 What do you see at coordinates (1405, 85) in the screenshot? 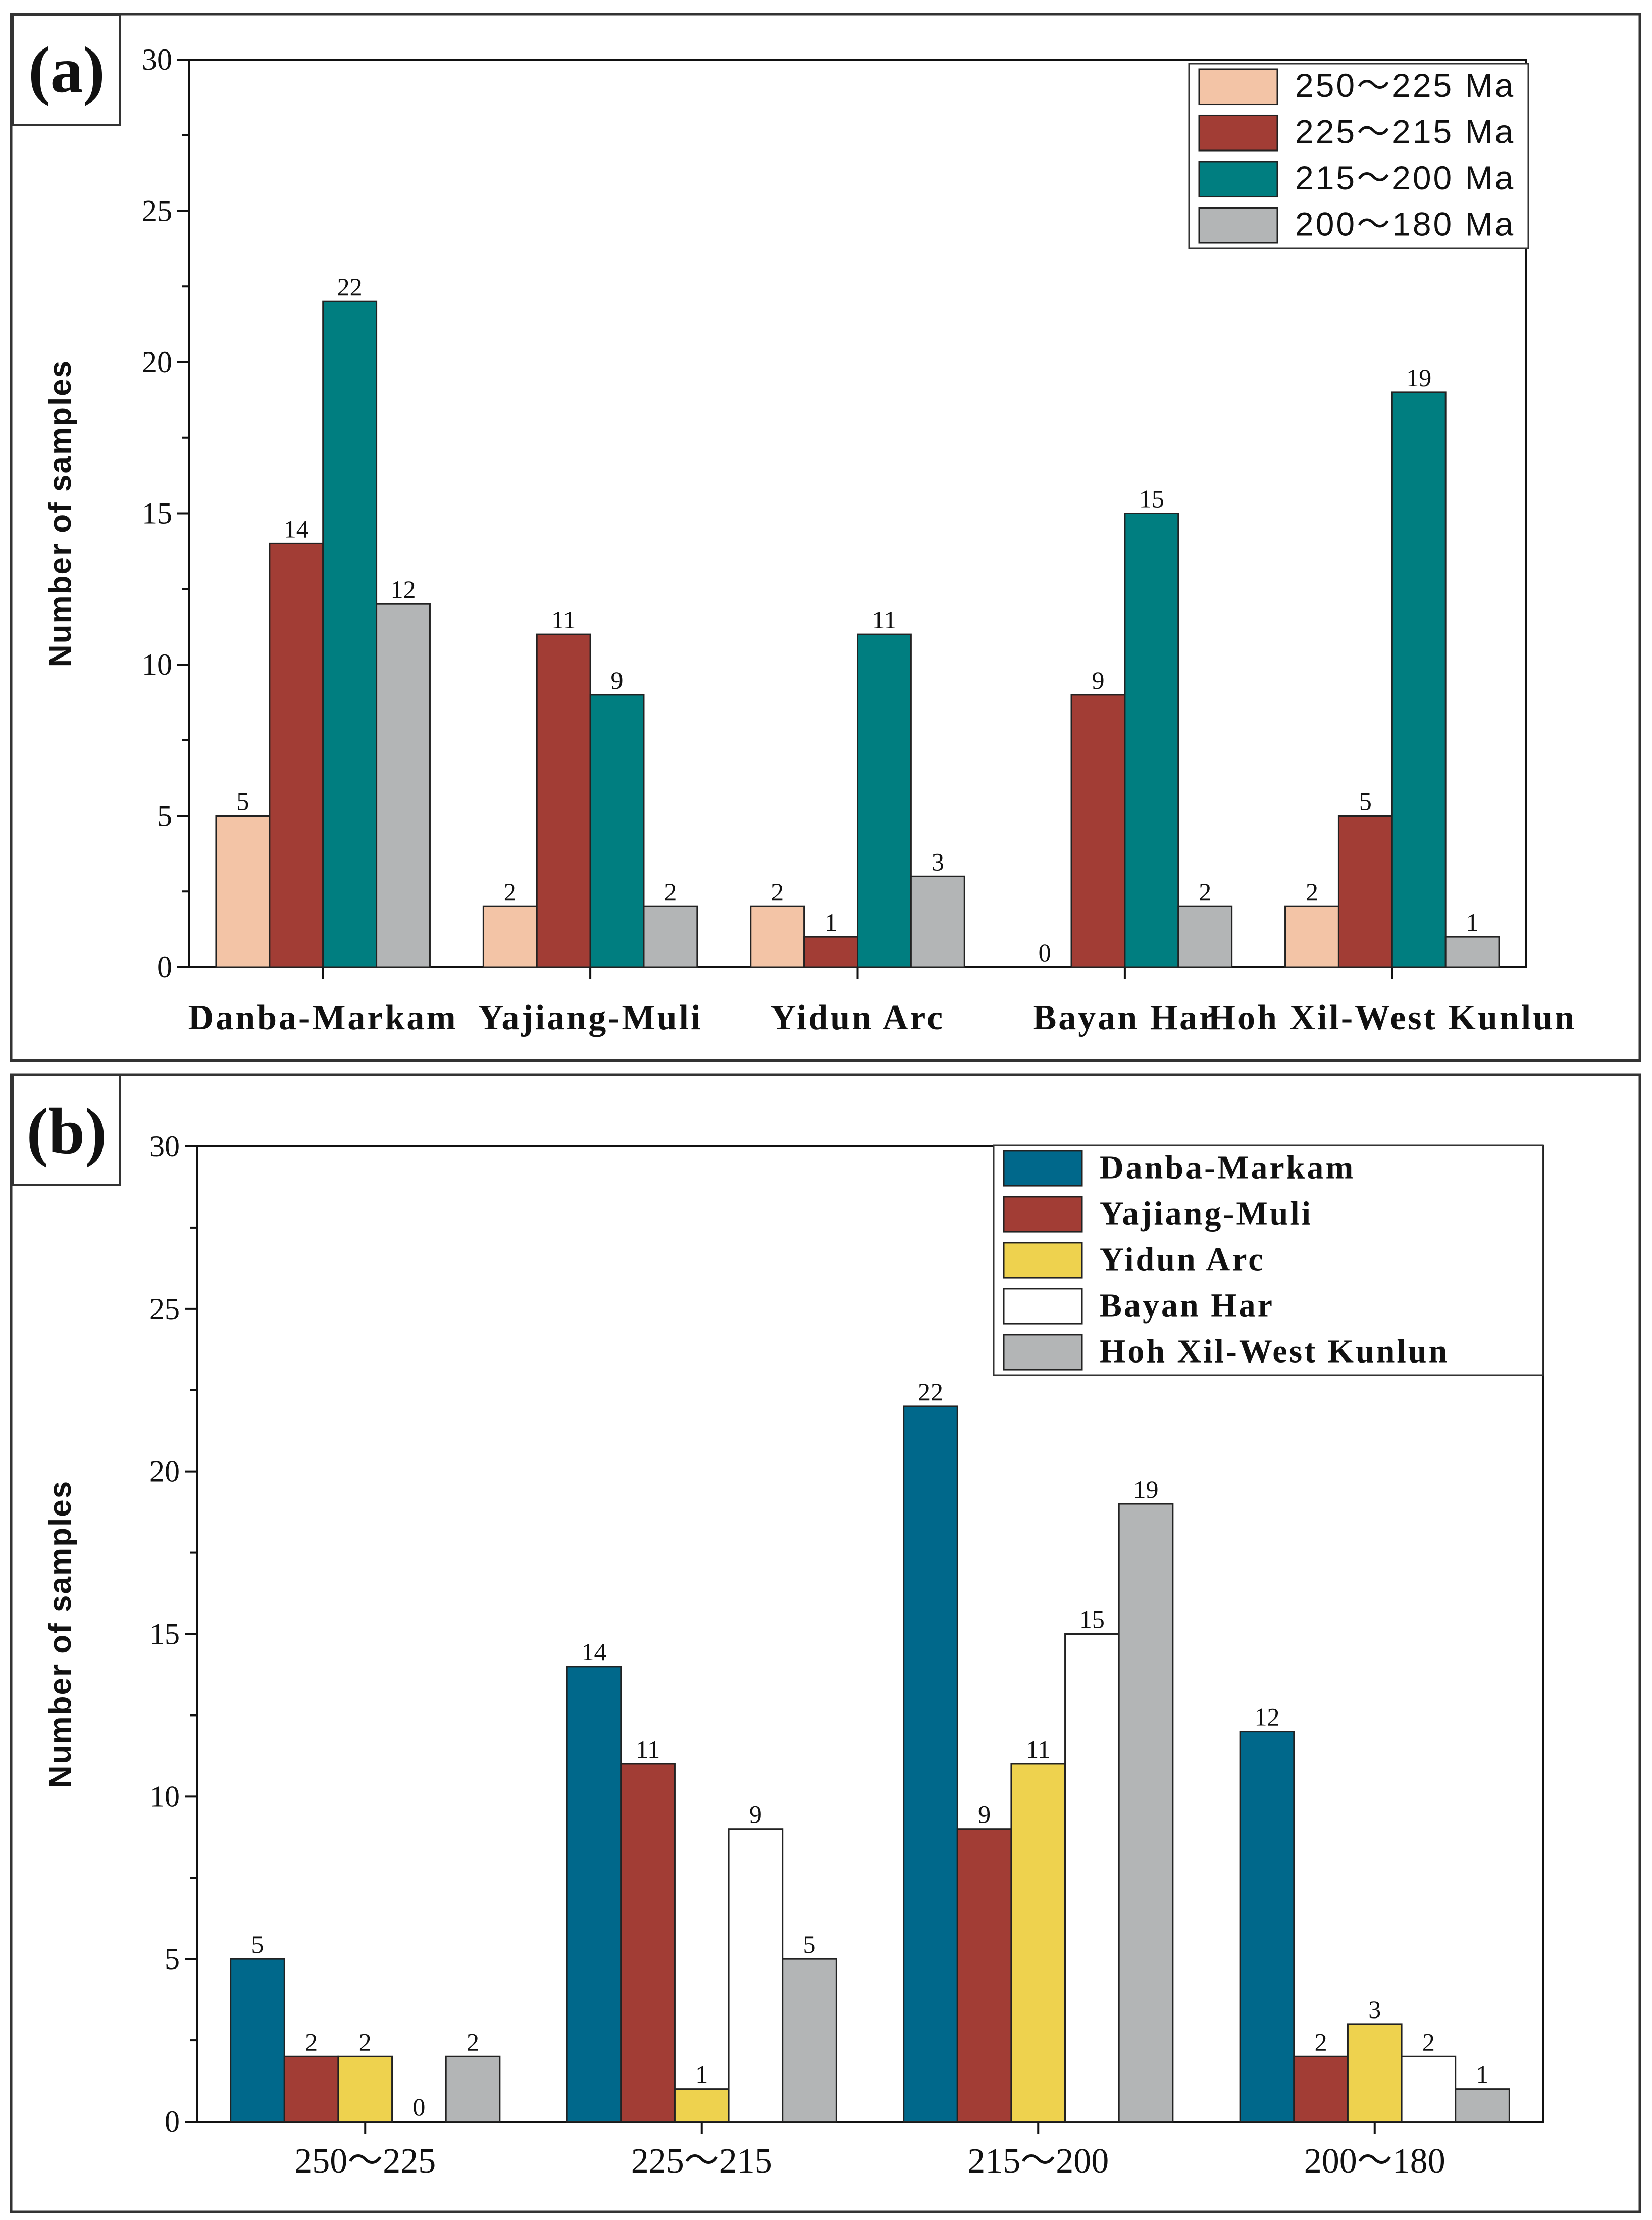
I see `legend-label: 250～225 Ma` at bounding box center [1405, 85].